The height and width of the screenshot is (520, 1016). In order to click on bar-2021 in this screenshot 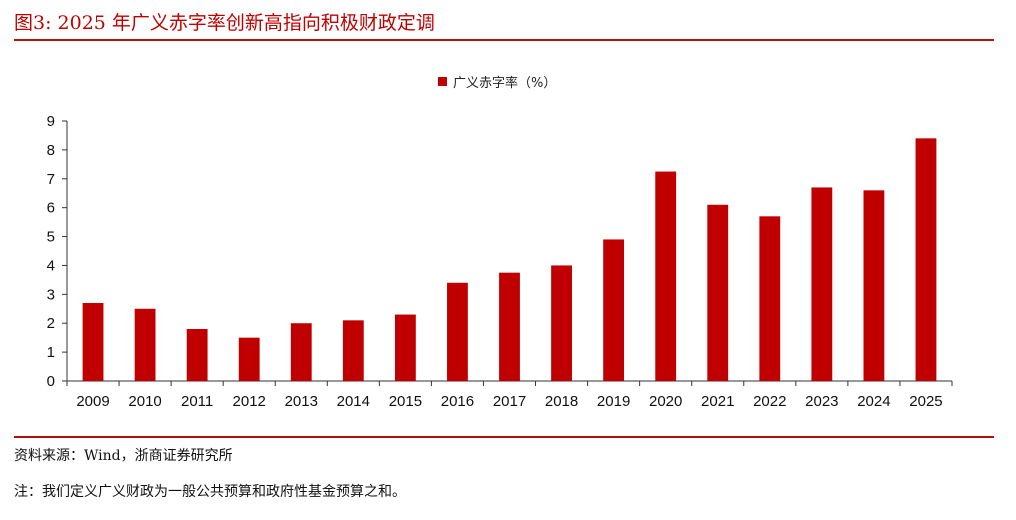, I will do `click(718, 292)`.